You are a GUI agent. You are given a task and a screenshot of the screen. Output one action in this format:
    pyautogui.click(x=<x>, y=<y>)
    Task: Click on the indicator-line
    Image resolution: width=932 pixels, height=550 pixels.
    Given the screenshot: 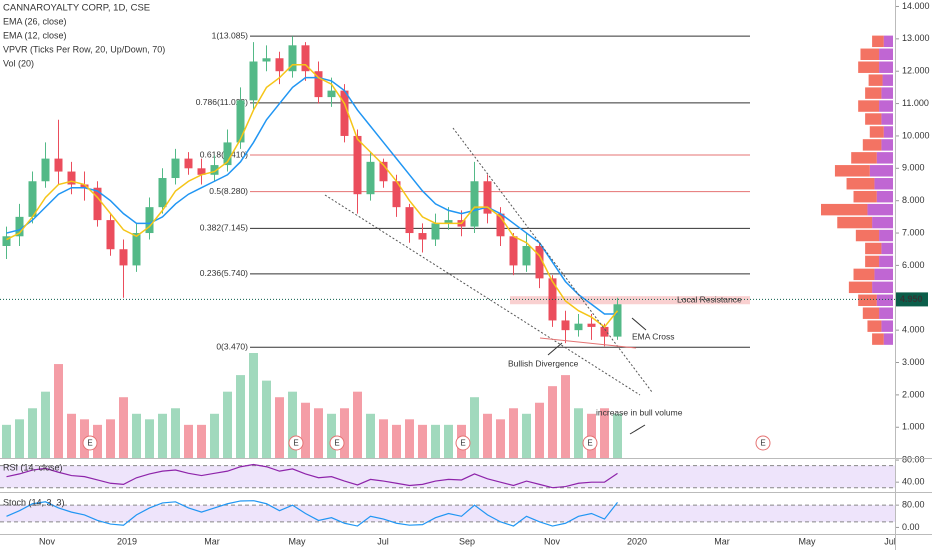 What is the action you would take?
    pyautogui.click(x=312, y=513)
    